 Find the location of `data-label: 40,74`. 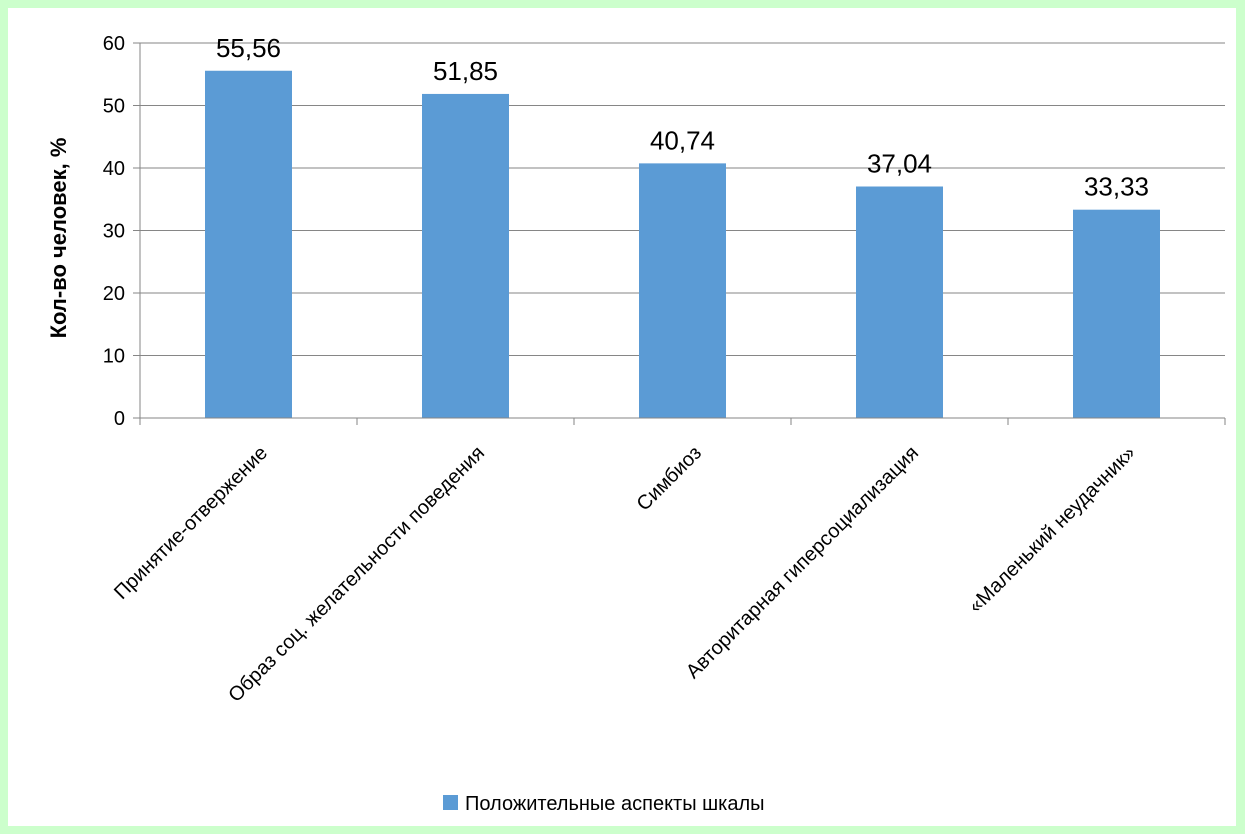

data-label: 40,74 is located at coordinates (682, 140).